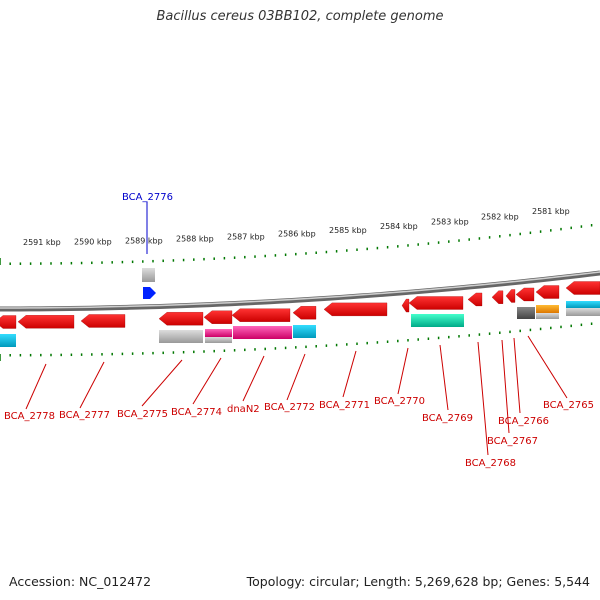  Describe the element at coordinates (450, 222) in the screenshot. I see `scale-label: 2583 kbp` at that location.